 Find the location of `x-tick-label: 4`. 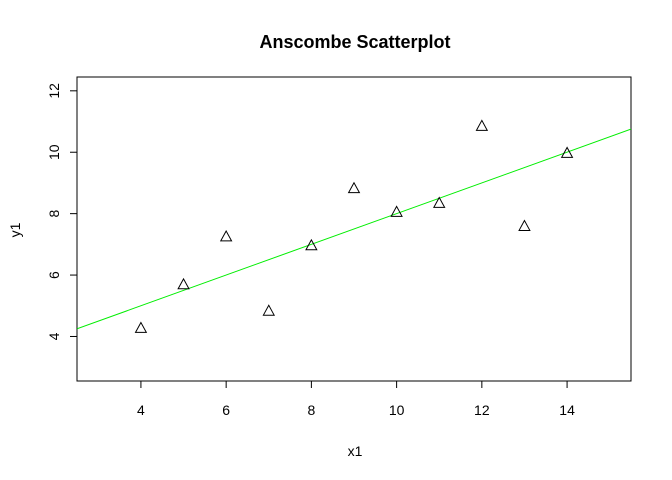

x-tick-label: 4 is located at coordinates (141, 410).